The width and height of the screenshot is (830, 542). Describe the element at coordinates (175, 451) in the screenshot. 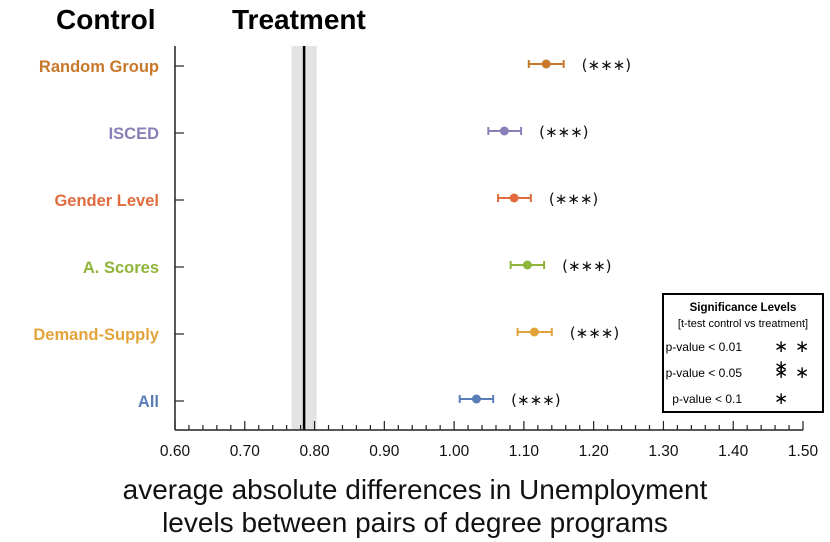

I see `x-tick-label: 0.60` at that location.